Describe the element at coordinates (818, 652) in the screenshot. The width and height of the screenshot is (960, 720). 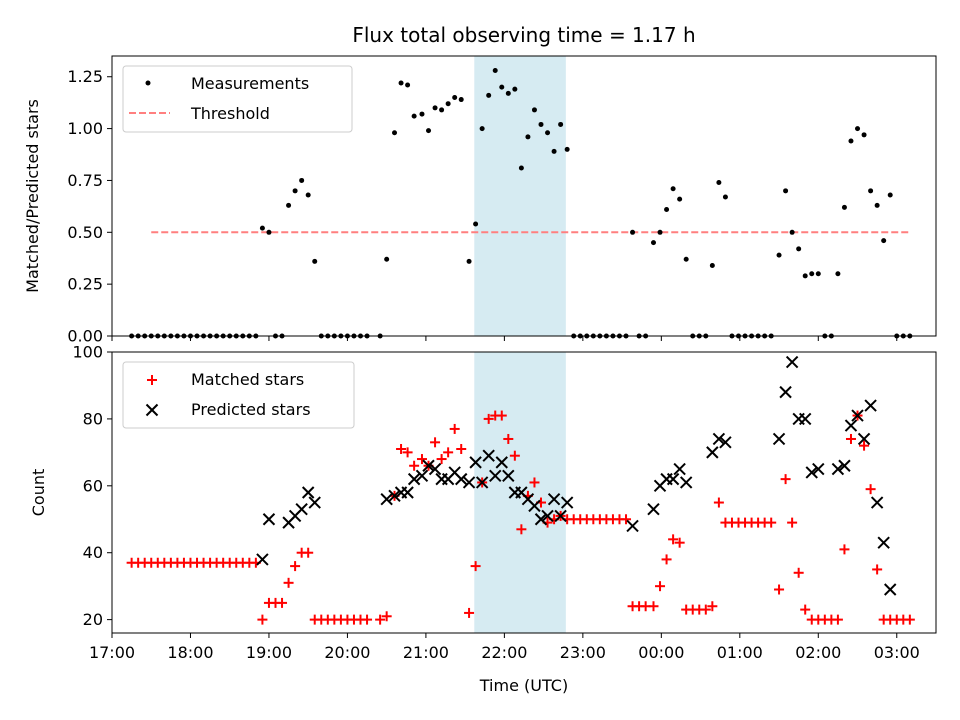
I see `x-tick-label: 02:00` at that location.